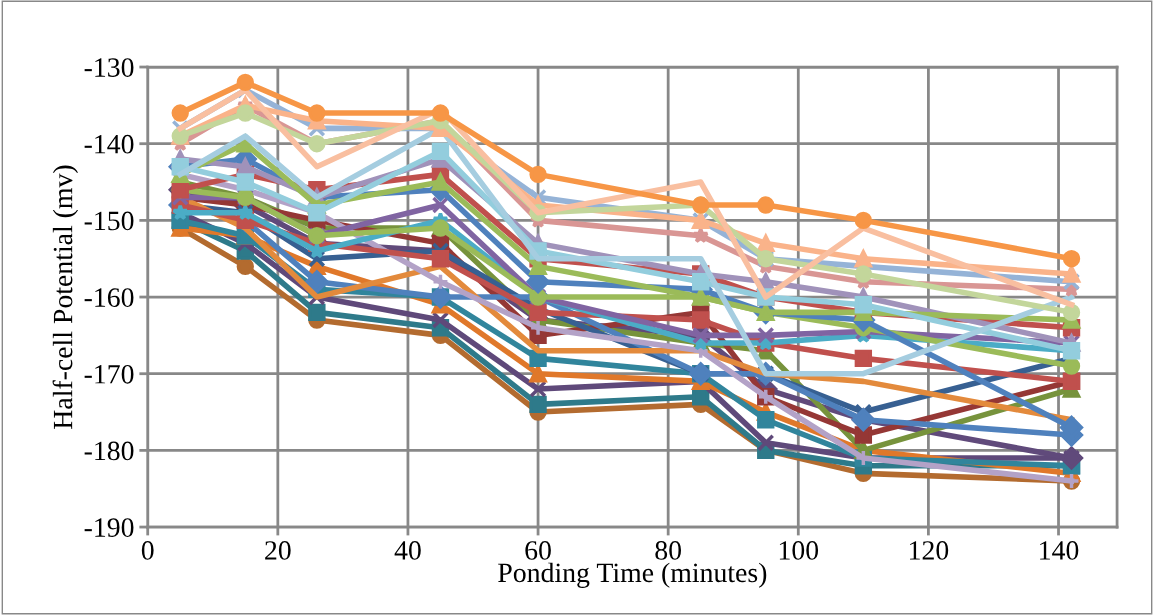 The image size is (1154, 615). Describe the element at coordinates (278, 550) in the screenshot. I see `x-tick-label: 20` at that location.